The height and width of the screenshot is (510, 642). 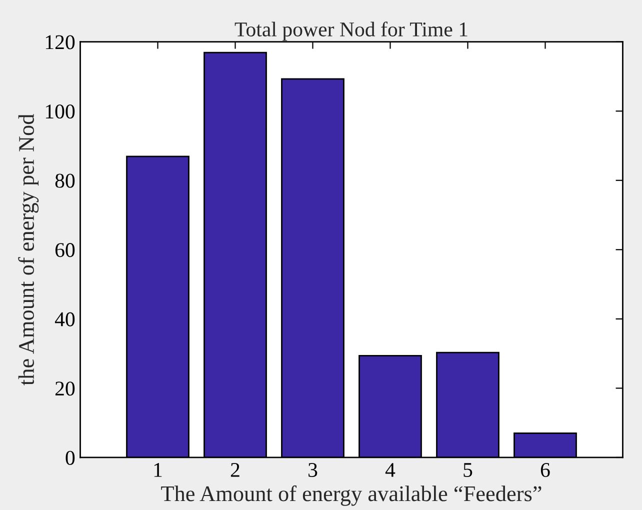 What do you see at coordinates (351, 31) in the screenshot?
I see `chart-title: Total power Nod for Time 1` at bounding box center [351, 31].